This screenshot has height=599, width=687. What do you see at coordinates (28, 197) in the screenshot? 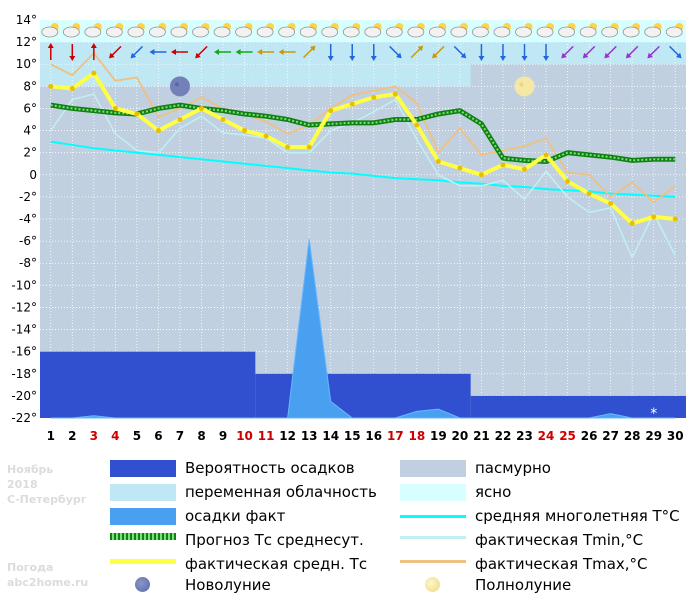
I see `y-tick-label: -2°` at bounding box center [28, 197].